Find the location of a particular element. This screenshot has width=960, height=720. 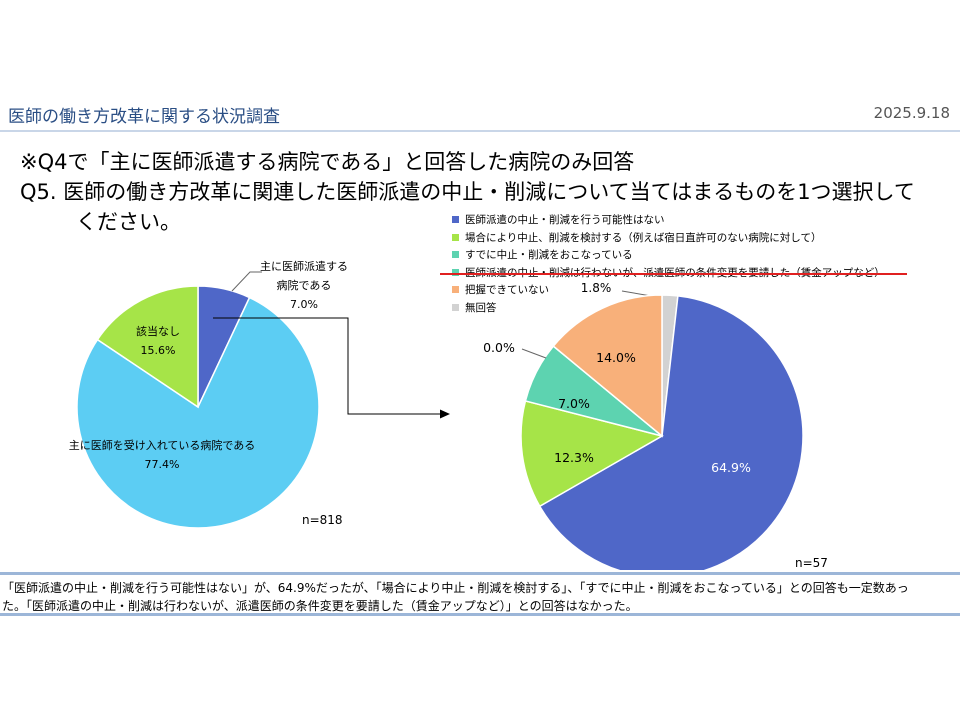

legend-label: 場合により中止、削減を検討する（例えば宿日直許可のない病院に対して） is located at coordinates (643, 237).